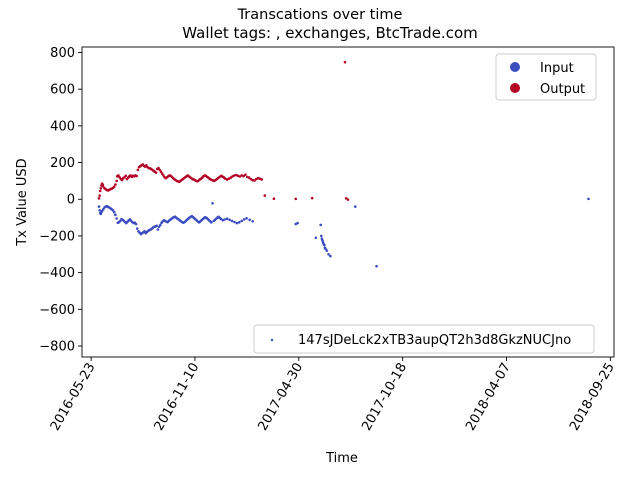 This screenshot has height=480, width=640. What do you see at coordinates (341, 458) in the screenshot?
I see `x-axis-label: Time` at bounding box center [341, 458].